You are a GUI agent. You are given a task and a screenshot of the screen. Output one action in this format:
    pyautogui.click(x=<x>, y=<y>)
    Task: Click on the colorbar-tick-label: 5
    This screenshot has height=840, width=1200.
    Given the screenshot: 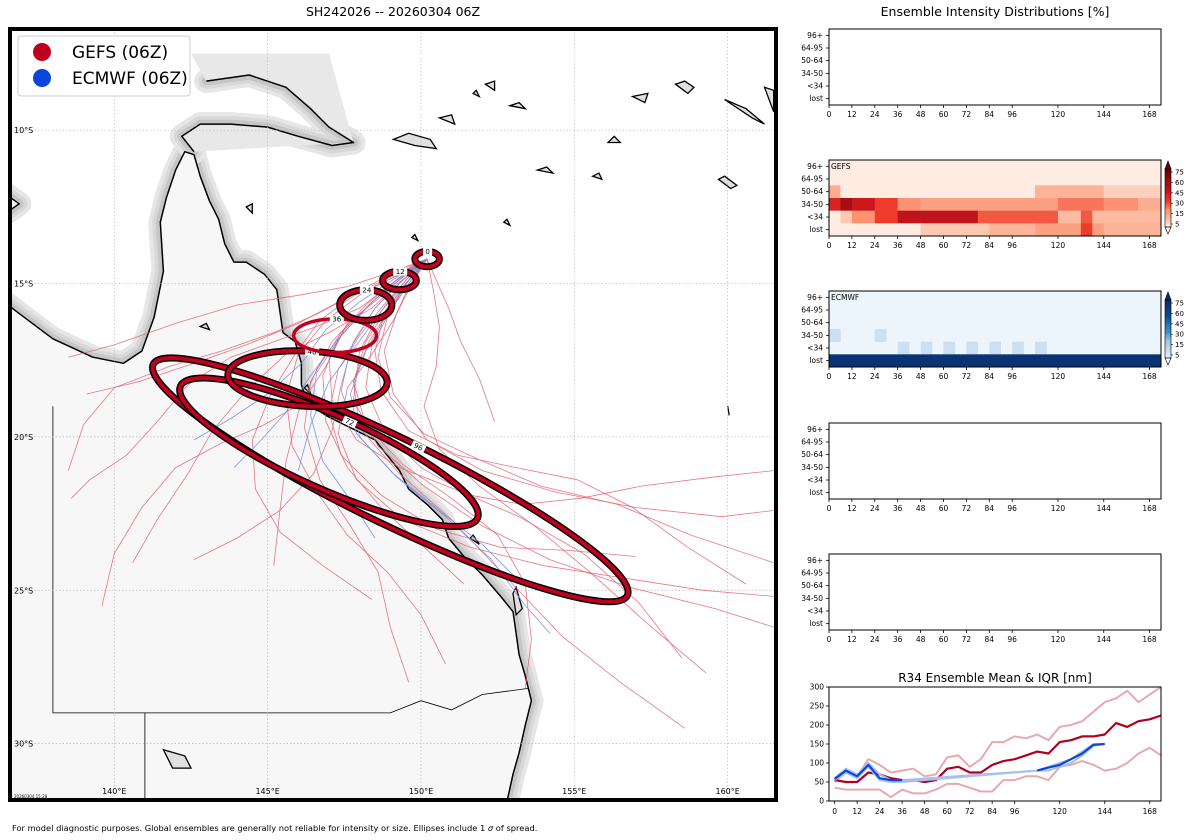 What is the action you would take?
    pyautogui.click(x=1177, y=356)
    